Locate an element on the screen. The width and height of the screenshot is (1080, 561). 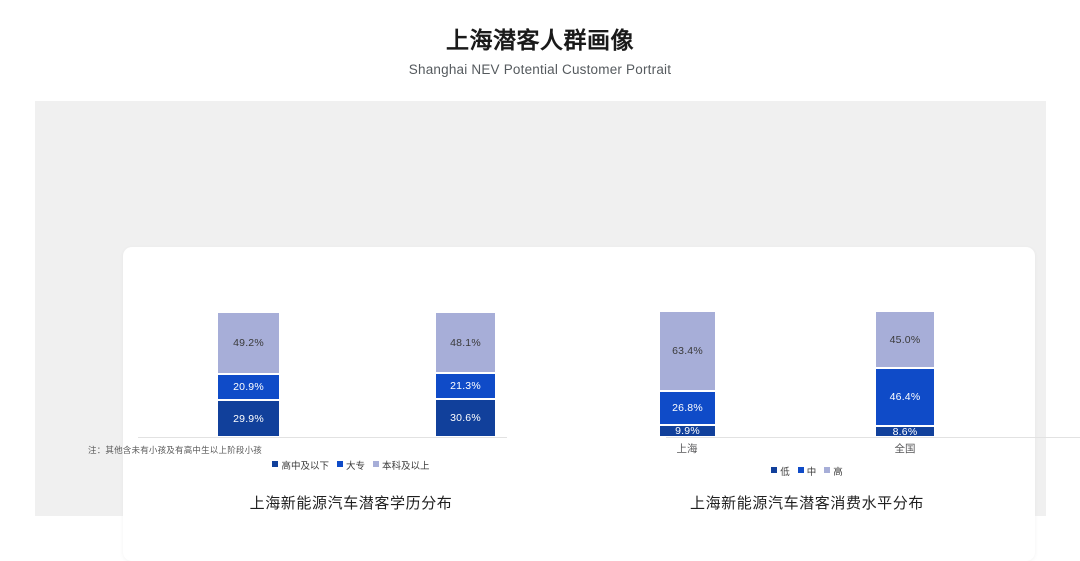
plot-area-consumption: 63.4% 26.8% 9.9% 45.0% 46.4% is located at coordinates (807, 342).